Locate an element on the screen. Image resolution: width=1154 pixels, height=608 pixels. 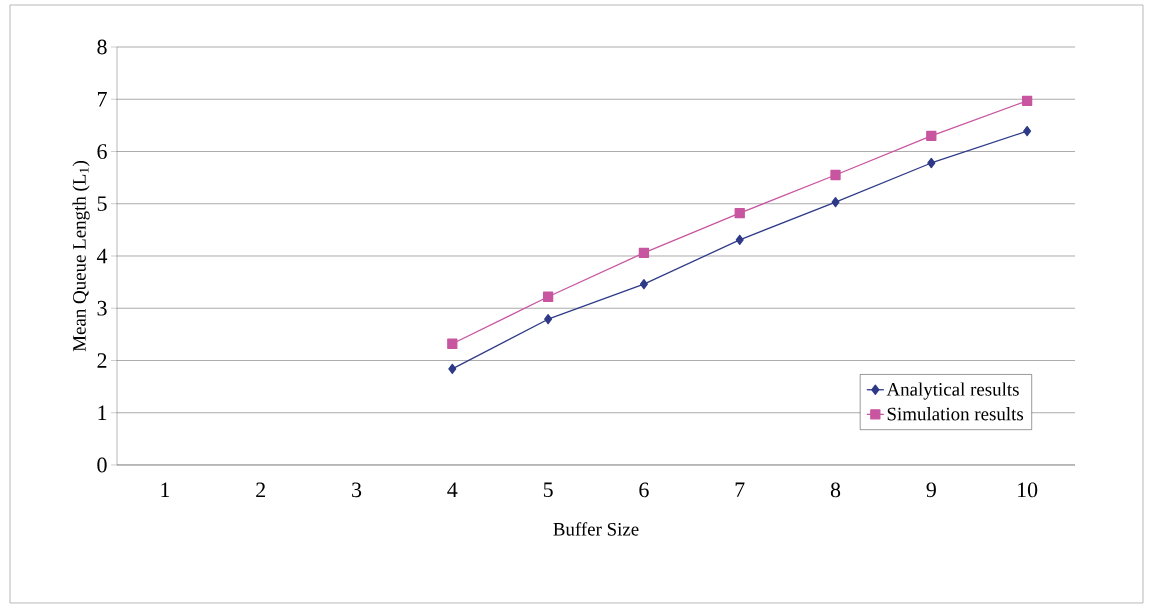
y-tick-label: 6 is located at coordinates (102, 151).